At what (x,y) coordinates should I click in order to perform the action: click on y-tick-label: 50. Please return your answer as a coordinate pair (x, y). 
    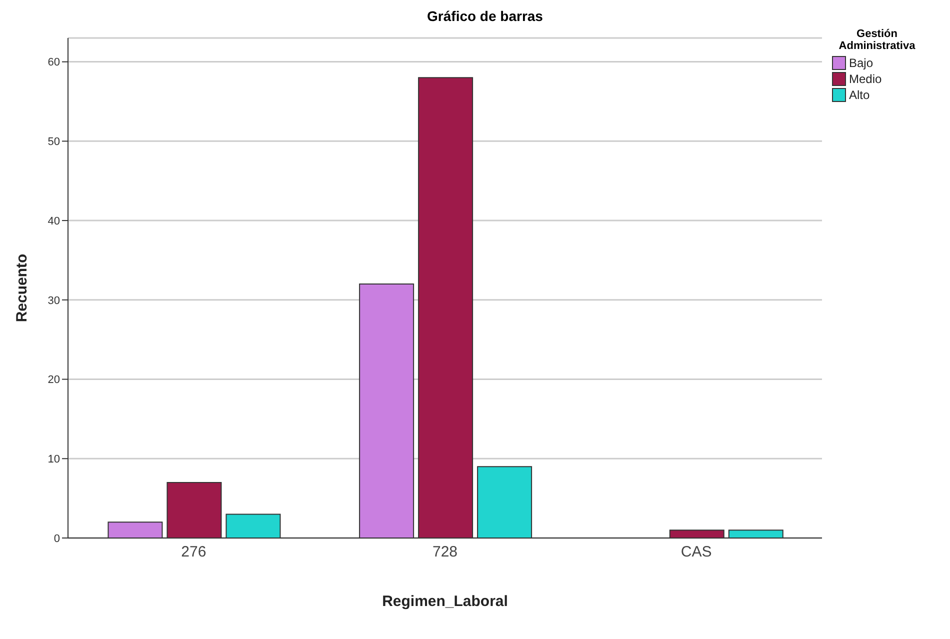
    Looking at the image, I should click on (54, 142).